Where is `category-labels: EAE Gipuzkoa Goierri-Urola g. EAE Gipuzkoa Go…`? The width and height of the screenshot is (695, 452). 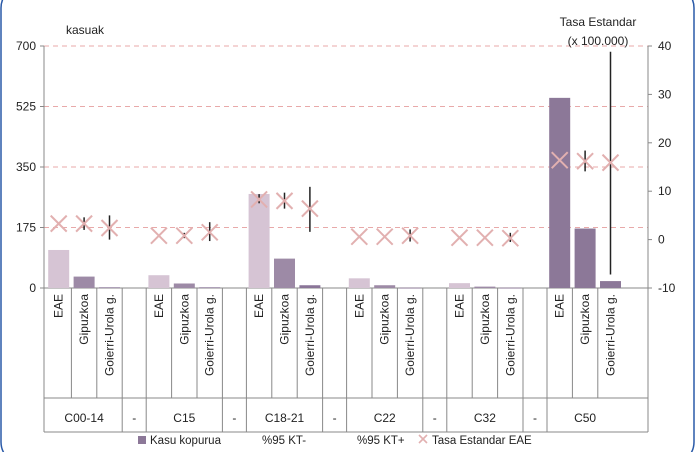
category-labels: EAE Gipuzkoa Goierri-Urola g. EAE Gipuzkoa Go… is located at coordinates (335, 335).